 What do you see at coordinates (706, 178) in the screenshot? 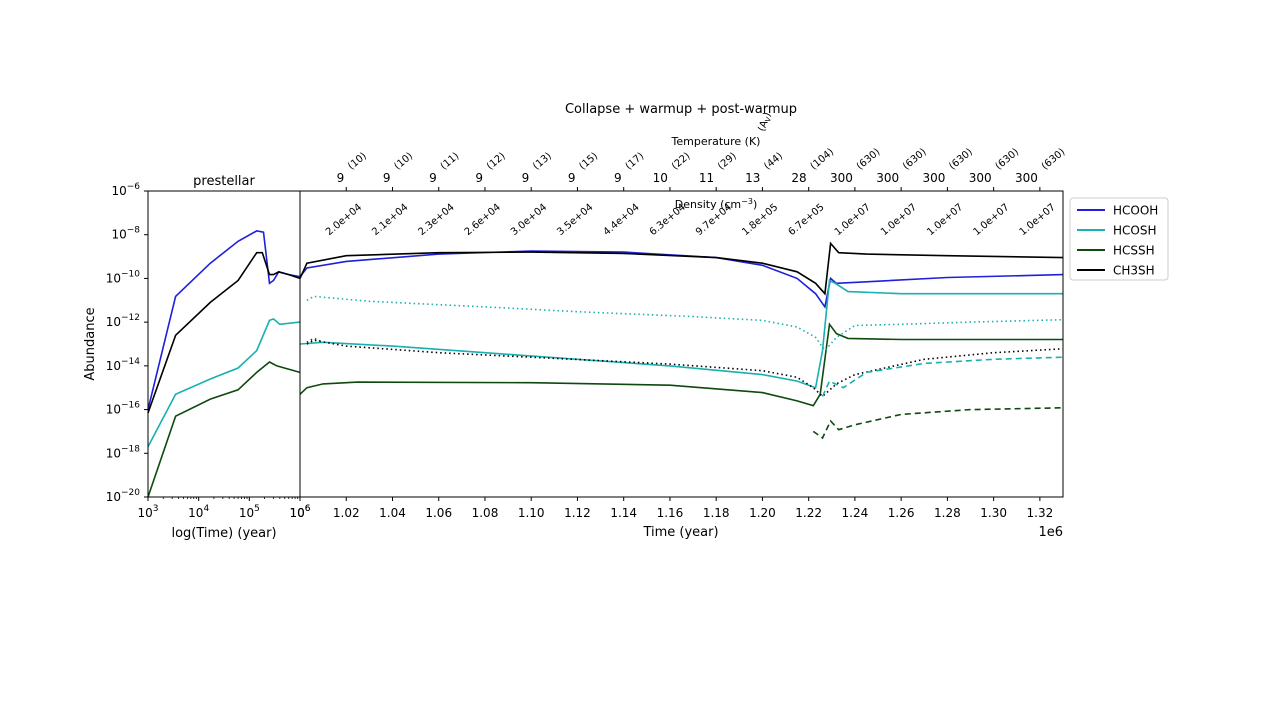
I see `temperature-tick-label: 11` at bounding box center [706, 178].